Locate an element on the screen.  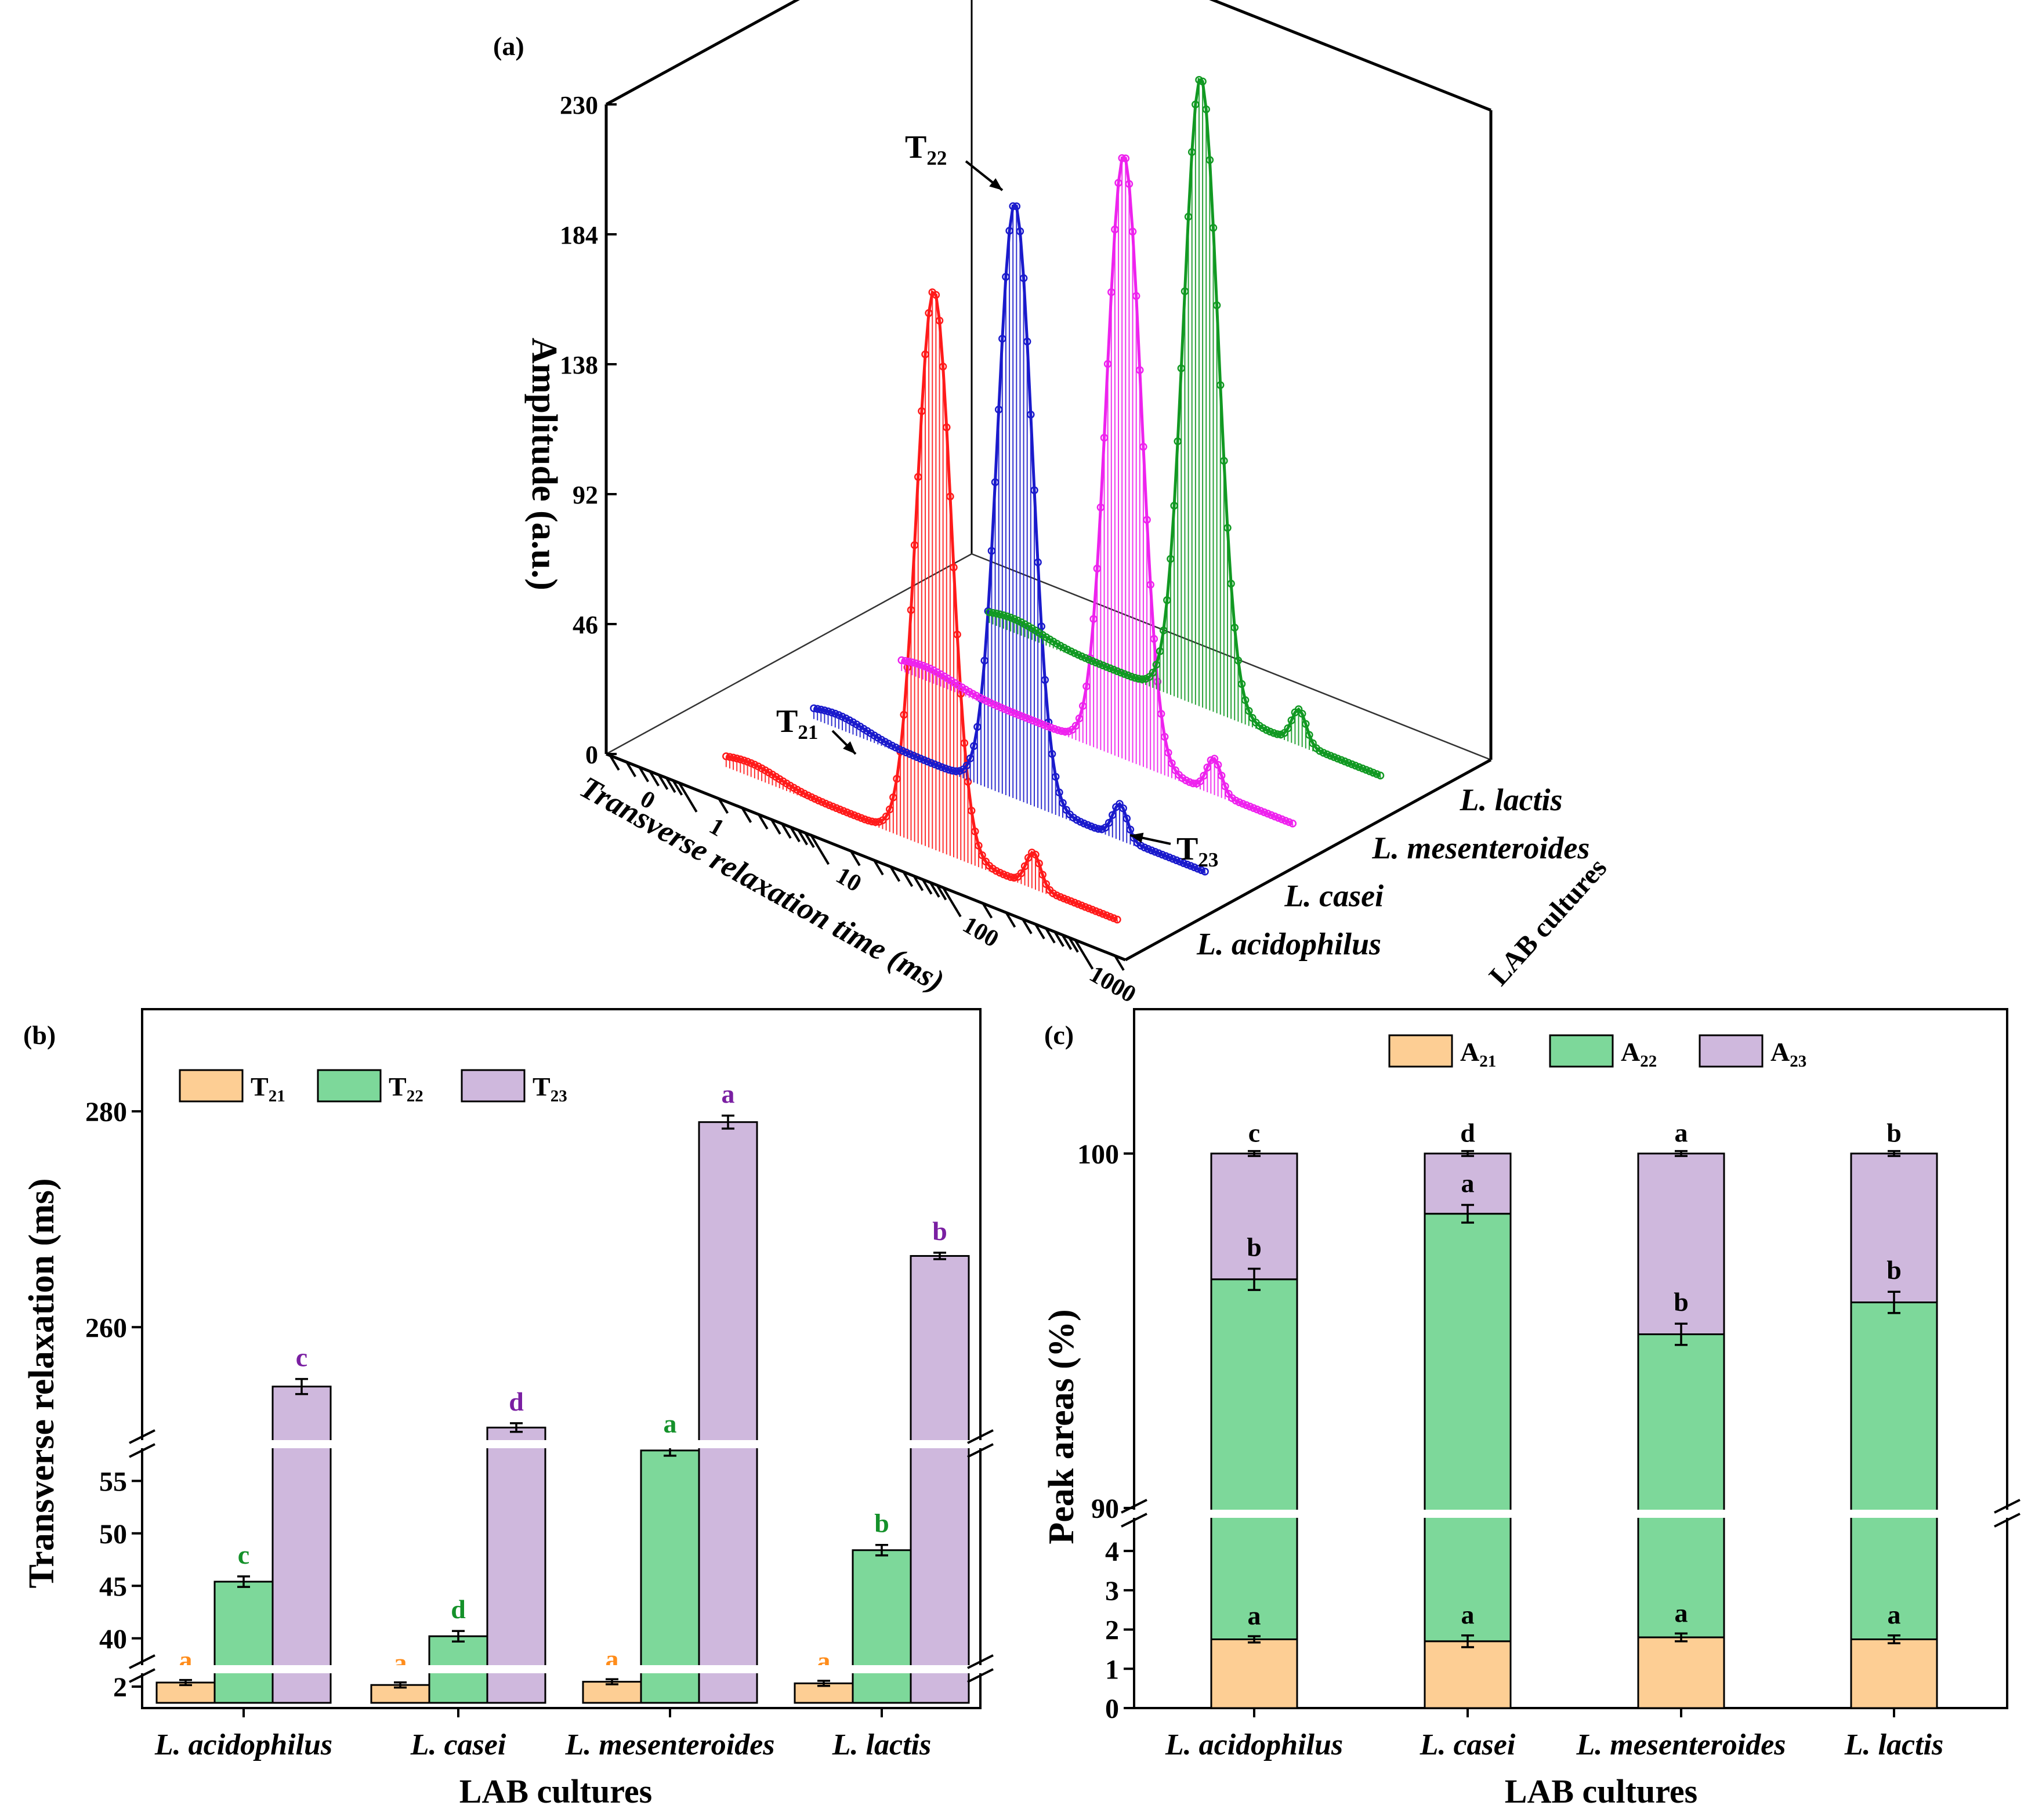
z-tick-label: 184 is located at coordinates (579, 235).